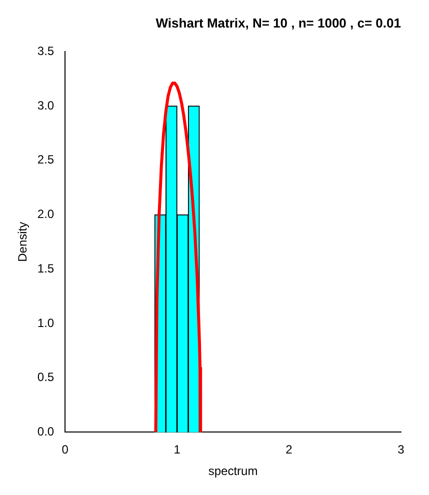 The width and height of the screenshot is (429, 495). I want to click on x-tick-label: 0, so click(65, 449).